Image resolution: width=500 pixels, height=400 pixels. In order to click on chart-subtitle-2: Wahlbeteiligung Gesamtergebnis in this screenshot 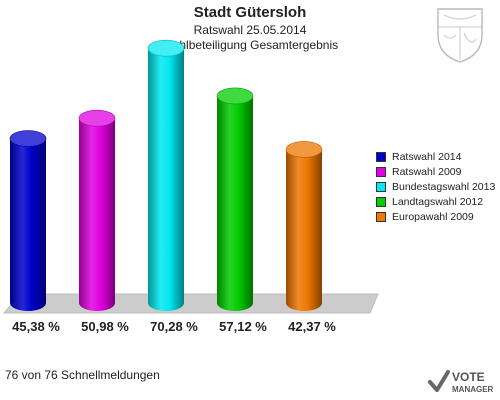, I will do `click(250, 45)`.